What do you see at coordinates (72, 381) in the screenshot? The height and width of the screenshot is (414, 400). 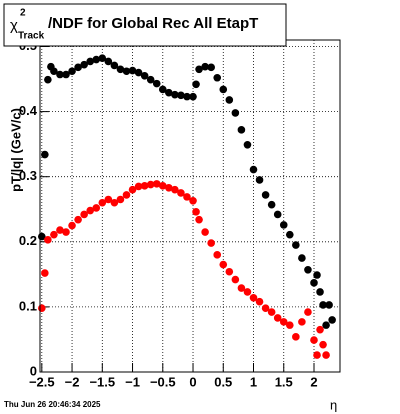 I see `x-tick-label: −2` at bounding box center [72, 381].